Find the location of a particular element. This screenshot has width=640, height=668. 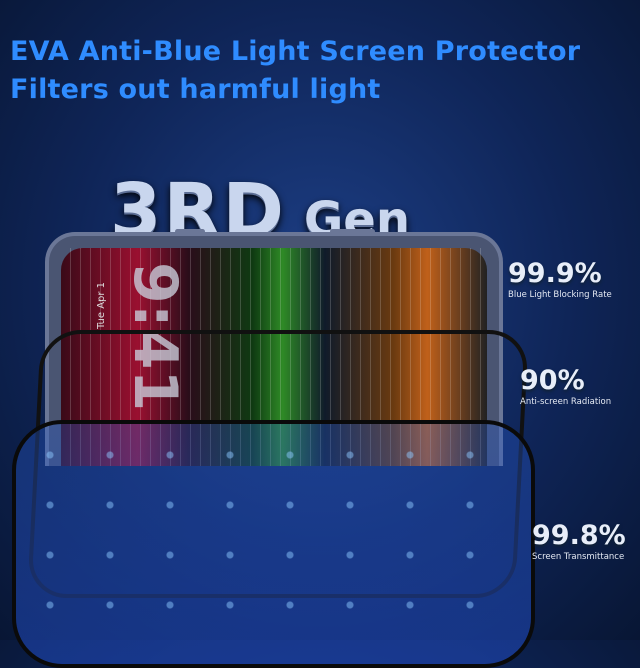

stat-label: Blue Light Blocking Rate is located at coordinates (560, 295).